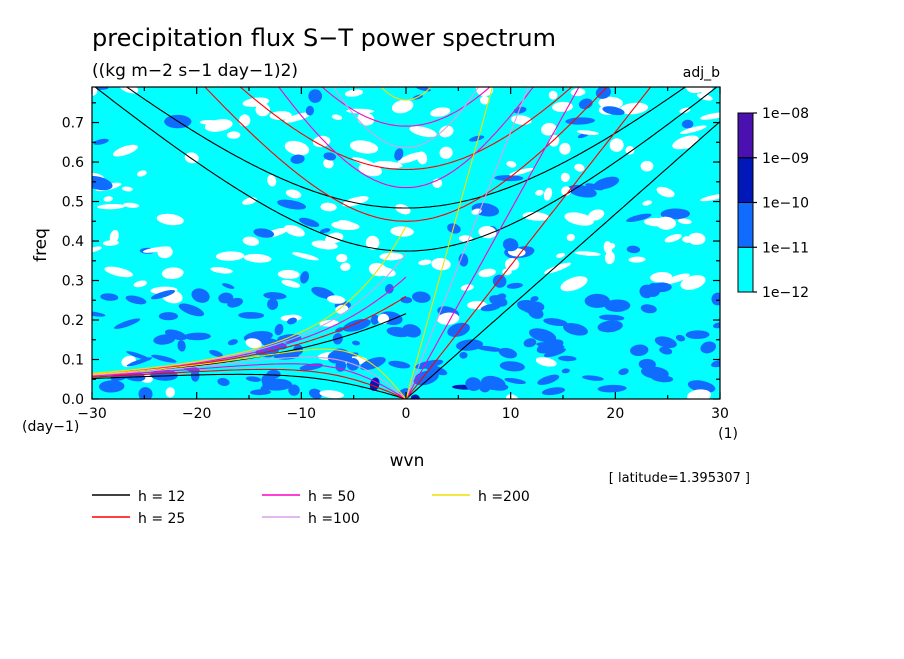 This screenshot has height=659, width=904. What do you see at coordinates (701, 73) in the screenshot?
I see `corner-label: adj_b` at bounding box center [701, 73].